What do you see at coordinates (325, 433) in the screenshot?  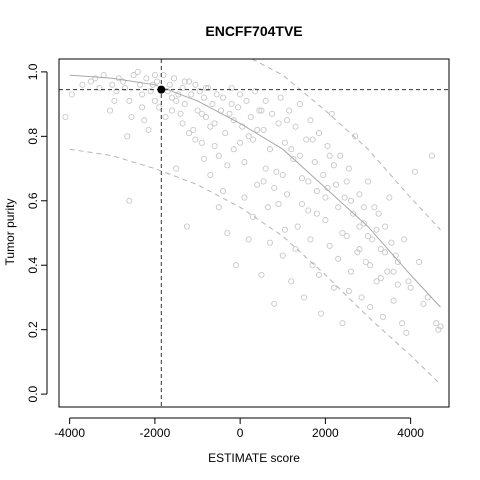 I see `x-tick-label: 2000` at bounding box center [325, 433].